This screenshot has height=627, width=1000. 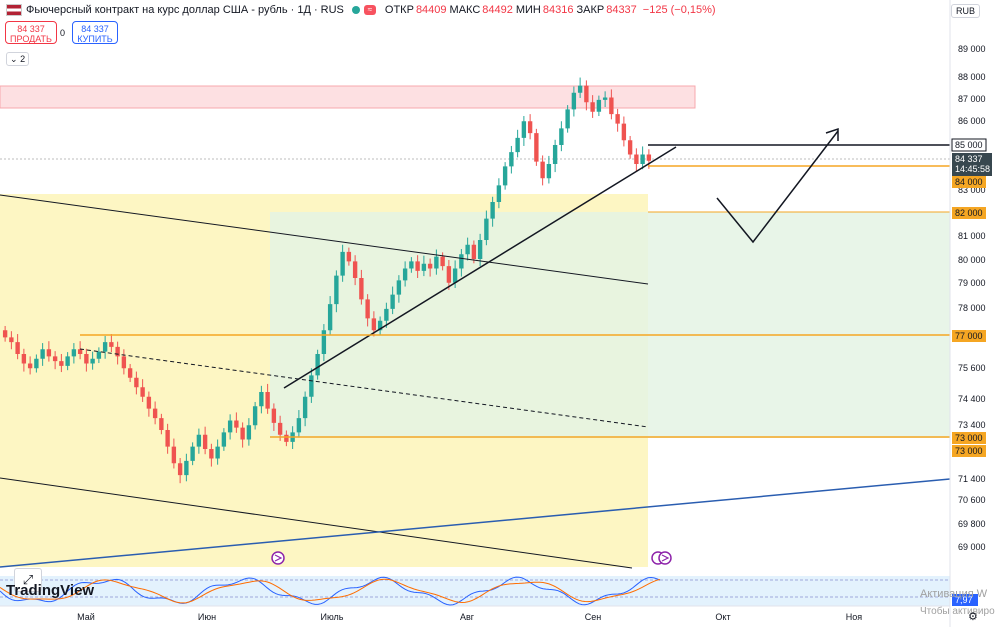 What do you see at coordinates (972, 368) in the screenshot?
I see `y-tick-label: 75 600` at bounding box center [972, 368].